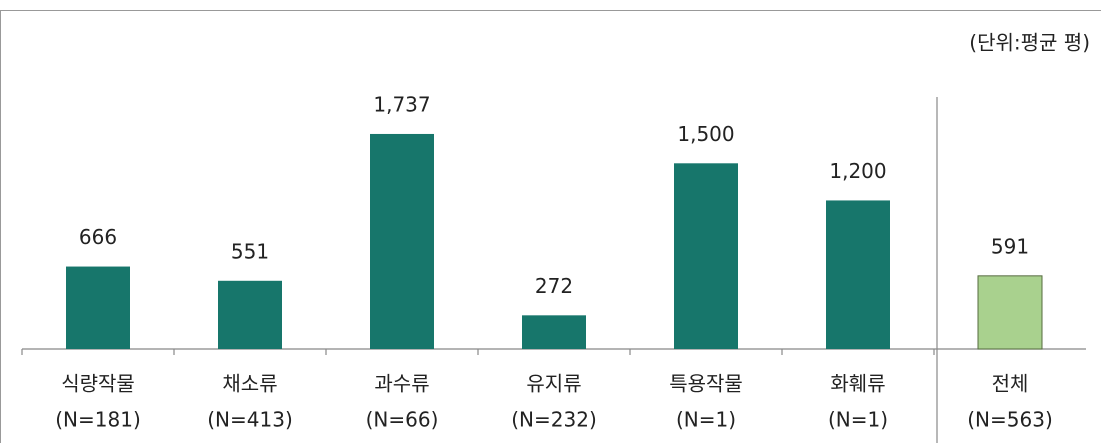 The width and height of the screenshot is (1101, 443). What do you see at coordinates (1029, 43) in the screenshot?
I see `unit-label: (단위:평균 평)` at bounding box center [1029, 43].